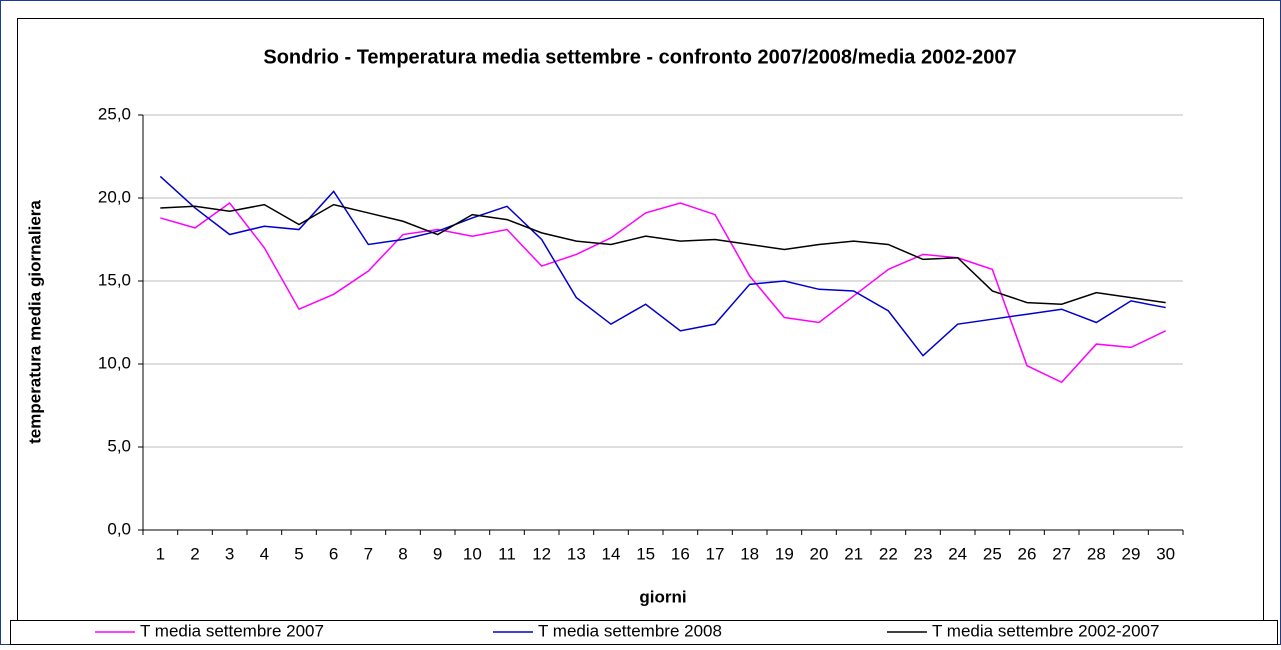 The height and width of the screenshot is (650, 1281). I want to click on legend-label: T media settembre 2007, so click(232, 630).